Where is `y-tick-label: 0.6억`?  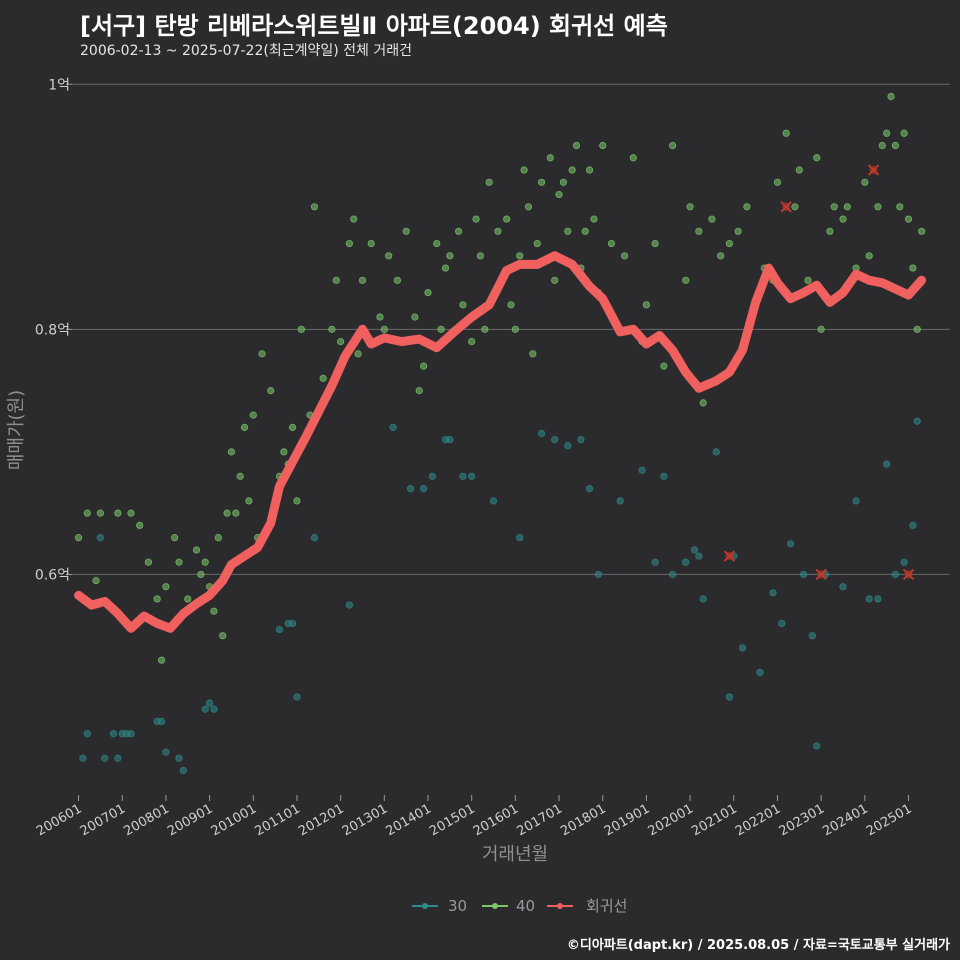 y-tick-label: 0.6억 is located at coordinates (52, 575).